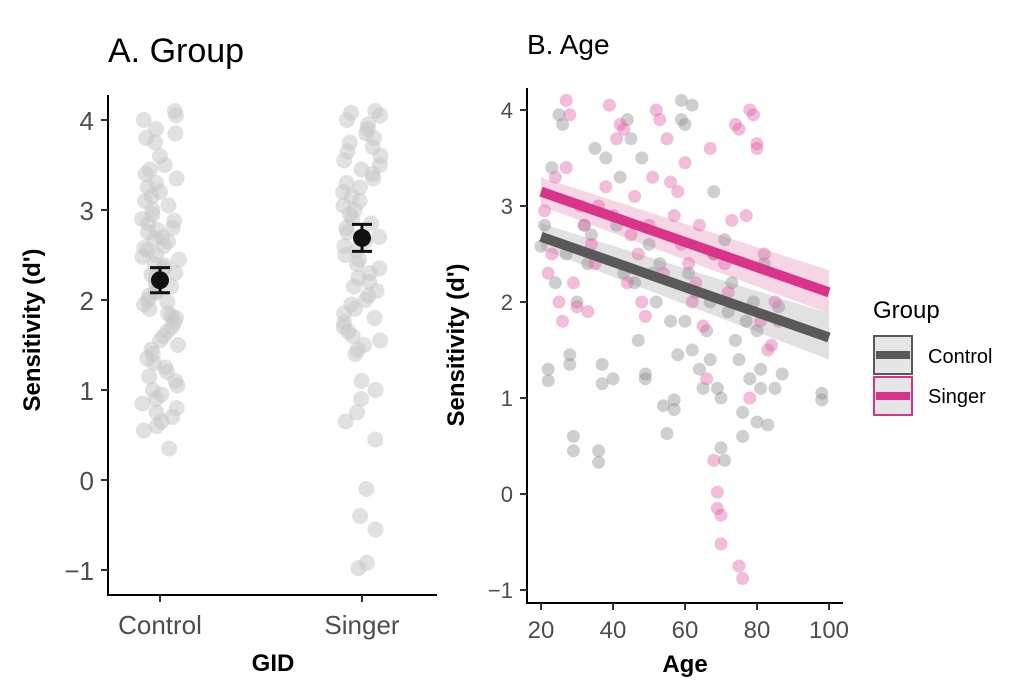  Describe the element at coordinates (160, 280) in the screenshot. I see `panel-a-mean-point` at that location.